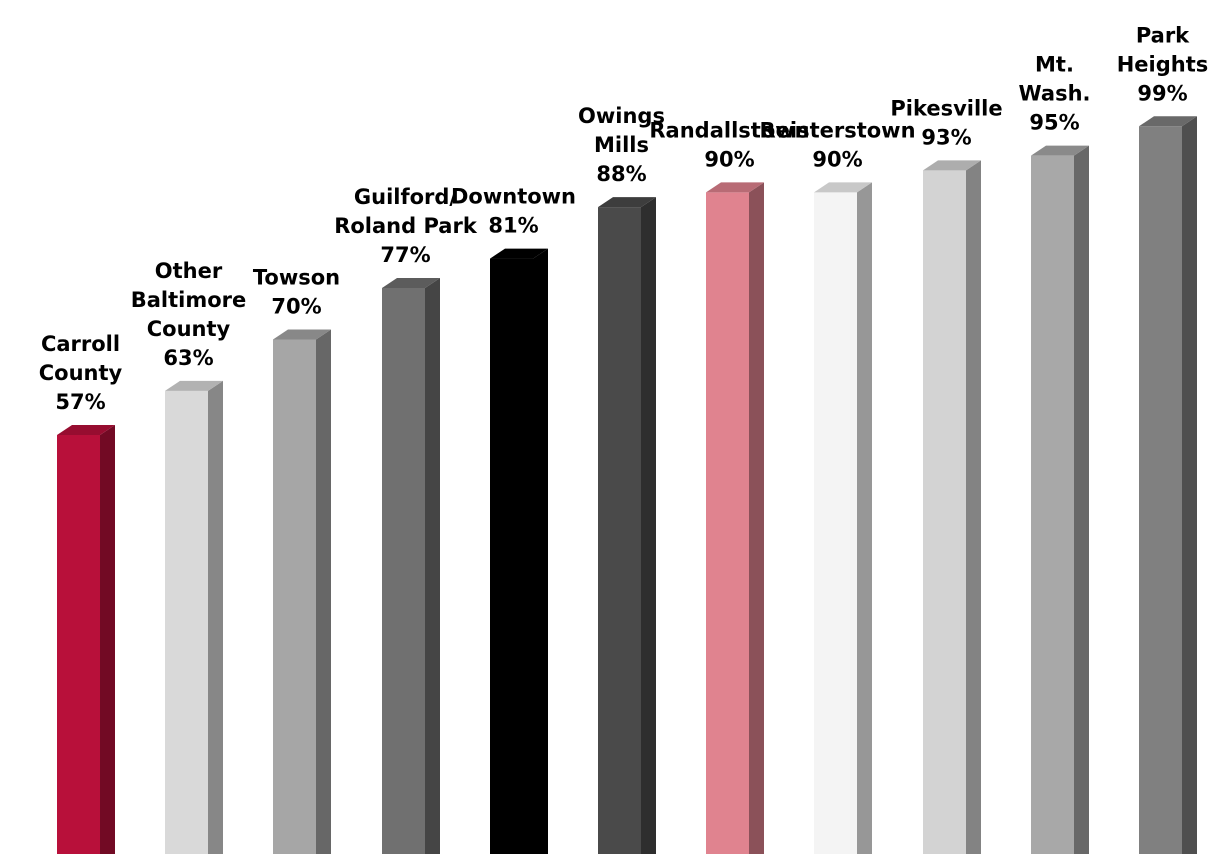 This screenshot has height=854, width=1221. What do you see at coordinates (621, 116) in the screenshot?
I see `category-label: Owings` at bounding box center [621, 116].